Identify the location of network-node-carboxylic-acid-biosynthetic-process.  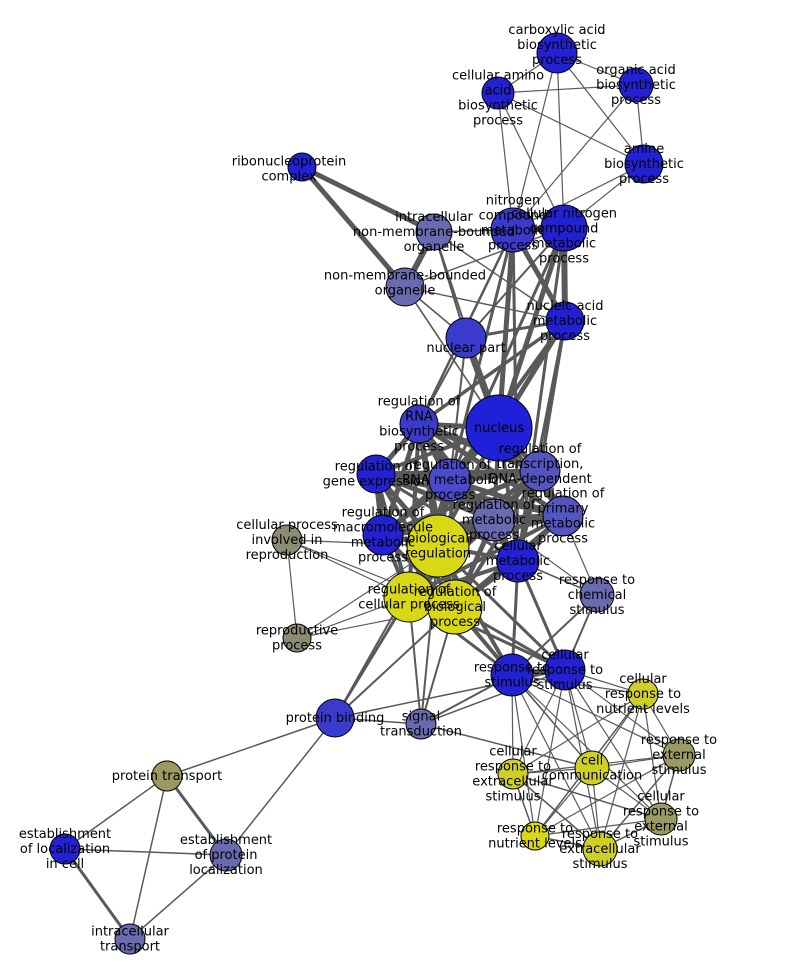
(557, 53).